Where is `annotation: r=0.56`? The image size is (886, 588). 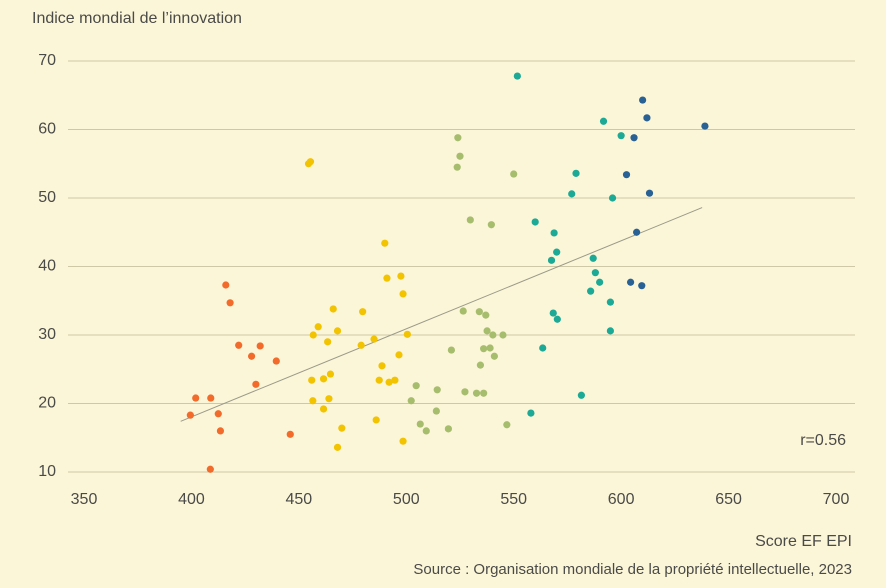 annotation: r=0.56 is located at coordinates (823, 440).